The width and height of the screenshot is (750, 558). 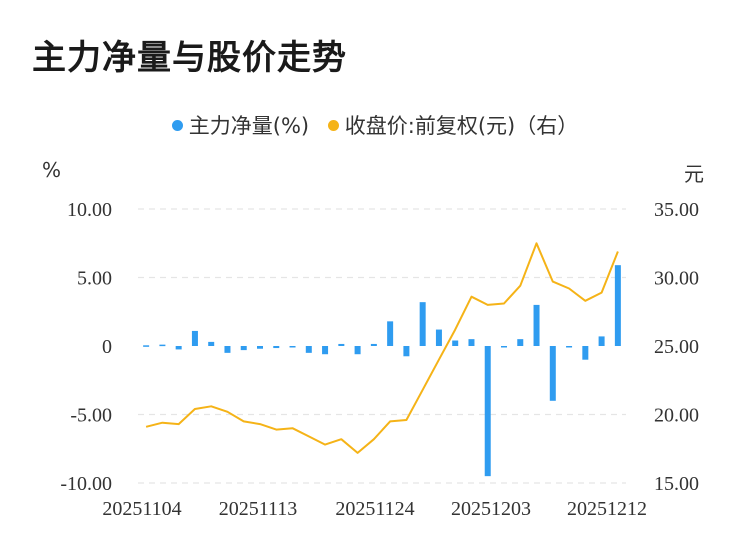 I want to click on page-title: 主力净量与股价走势, so click(x=189, y=58).